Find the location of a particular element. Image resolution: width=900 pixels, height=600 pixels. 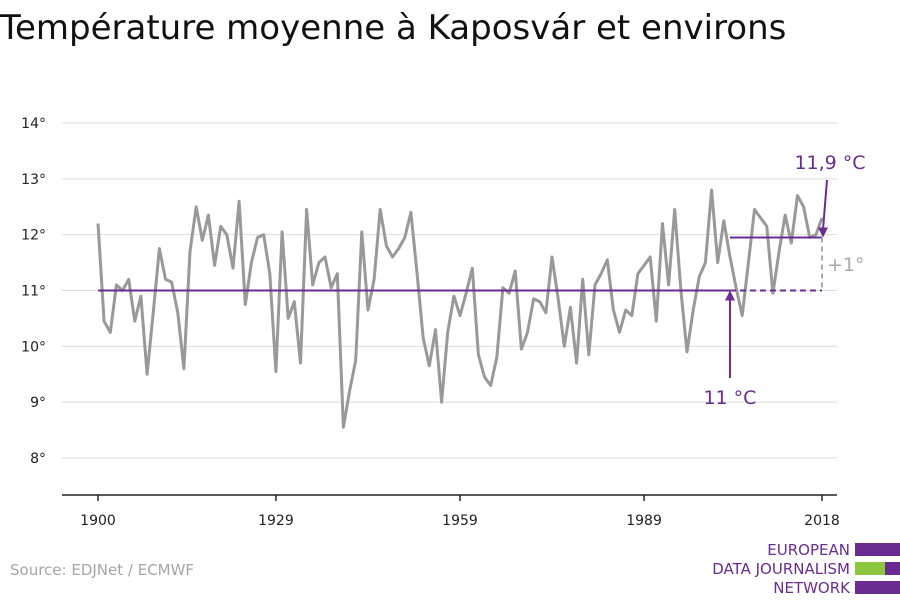

delta-label: +1° is located at coordinates (846, 265).